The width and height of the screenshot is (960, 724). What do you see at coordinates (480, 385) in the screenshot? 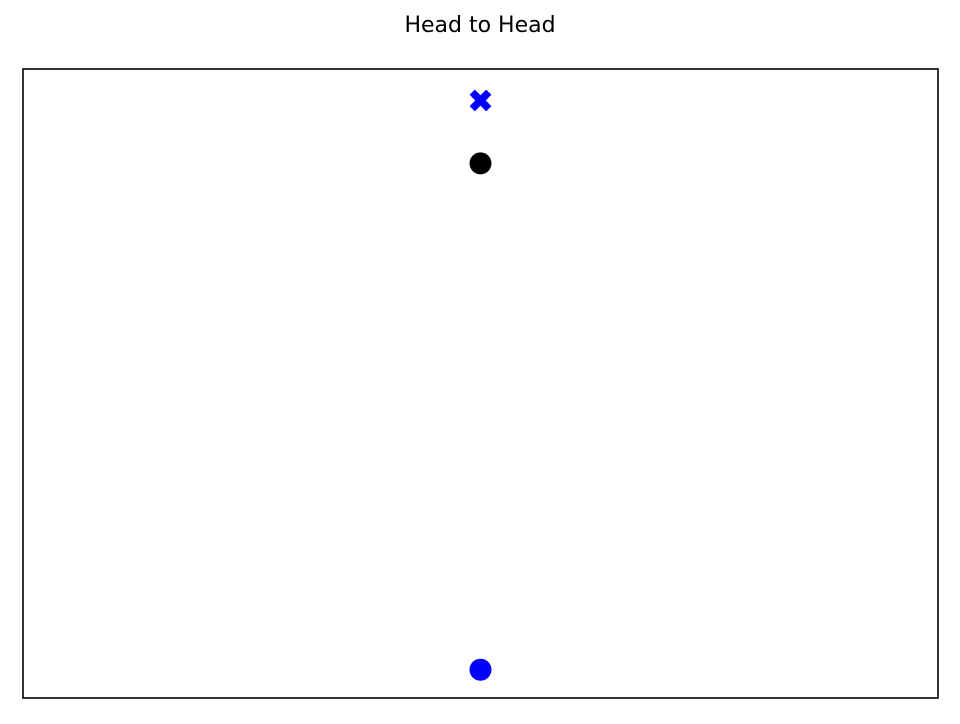
I see `data-points-layer` at bounding box center [480, 385].